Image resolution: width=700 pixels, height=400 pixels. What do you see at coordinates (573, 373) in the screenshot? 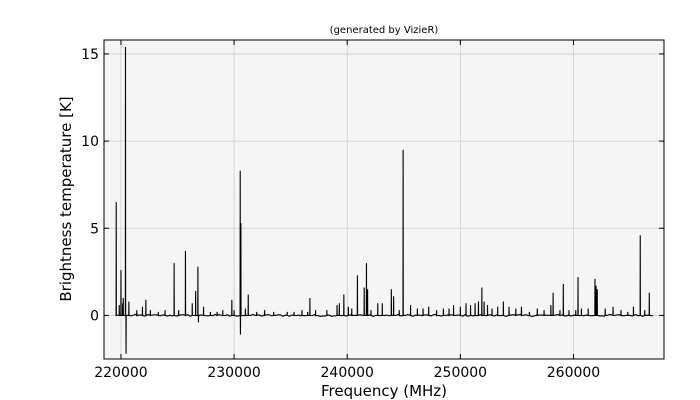
I see `x-tick-label: 260000` at bounding box center [573, 373].